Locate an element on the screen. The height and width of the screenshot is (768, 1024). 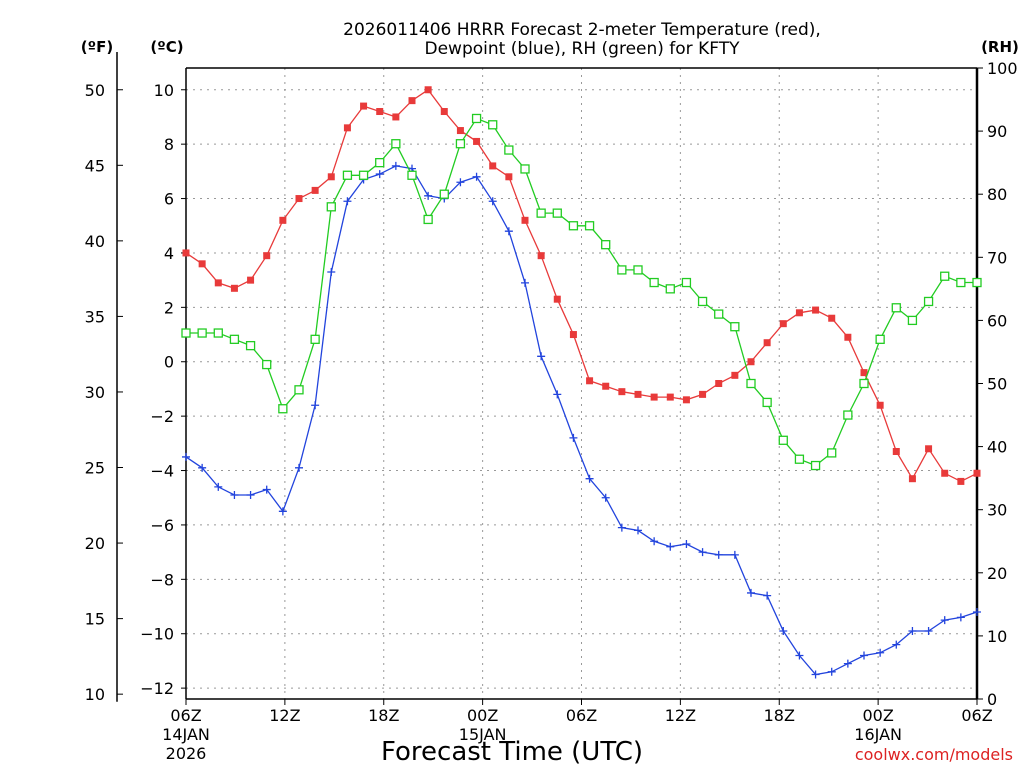
x-date-label: 14JAN is located at coordinates (186, 734).